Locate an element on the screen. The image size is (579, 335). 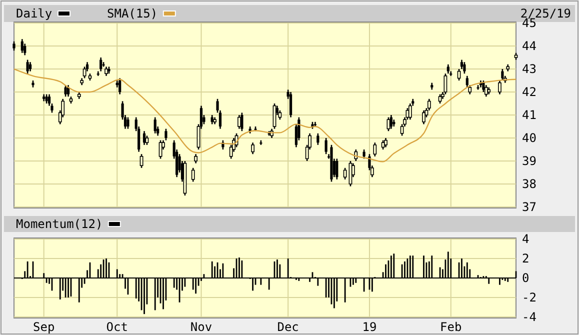
x-tick-label: Nov is located at coordinates (201, 327).